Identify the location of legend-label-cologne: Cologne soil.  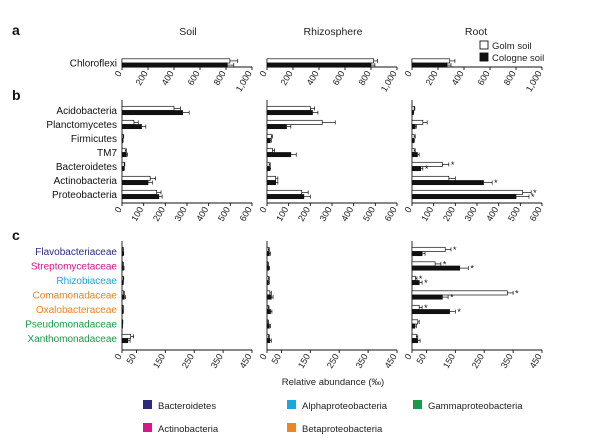
(518, 58).